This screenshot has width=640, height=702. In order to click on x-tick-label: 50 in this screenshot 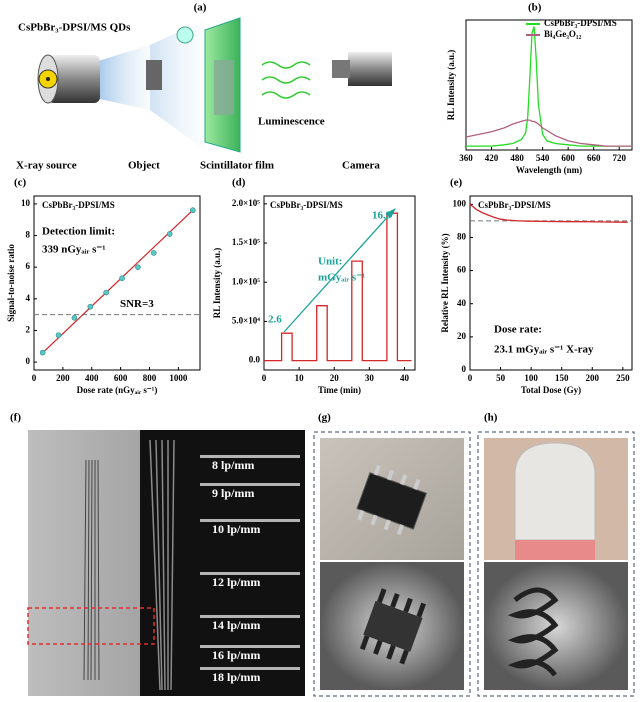, I will do `click(501, 378)`.